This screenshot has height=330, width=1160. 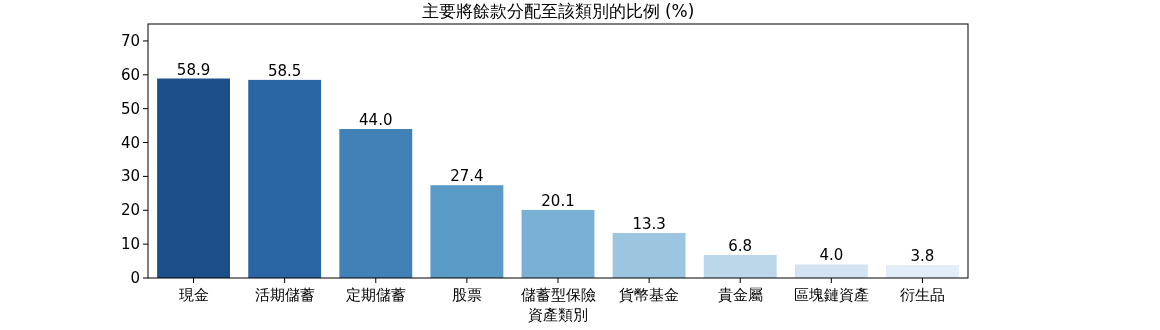 What do you see at coordinates (135, 278) in the screenshot?
I see `y-tick-label: 0` at bounding box center [135, 278].